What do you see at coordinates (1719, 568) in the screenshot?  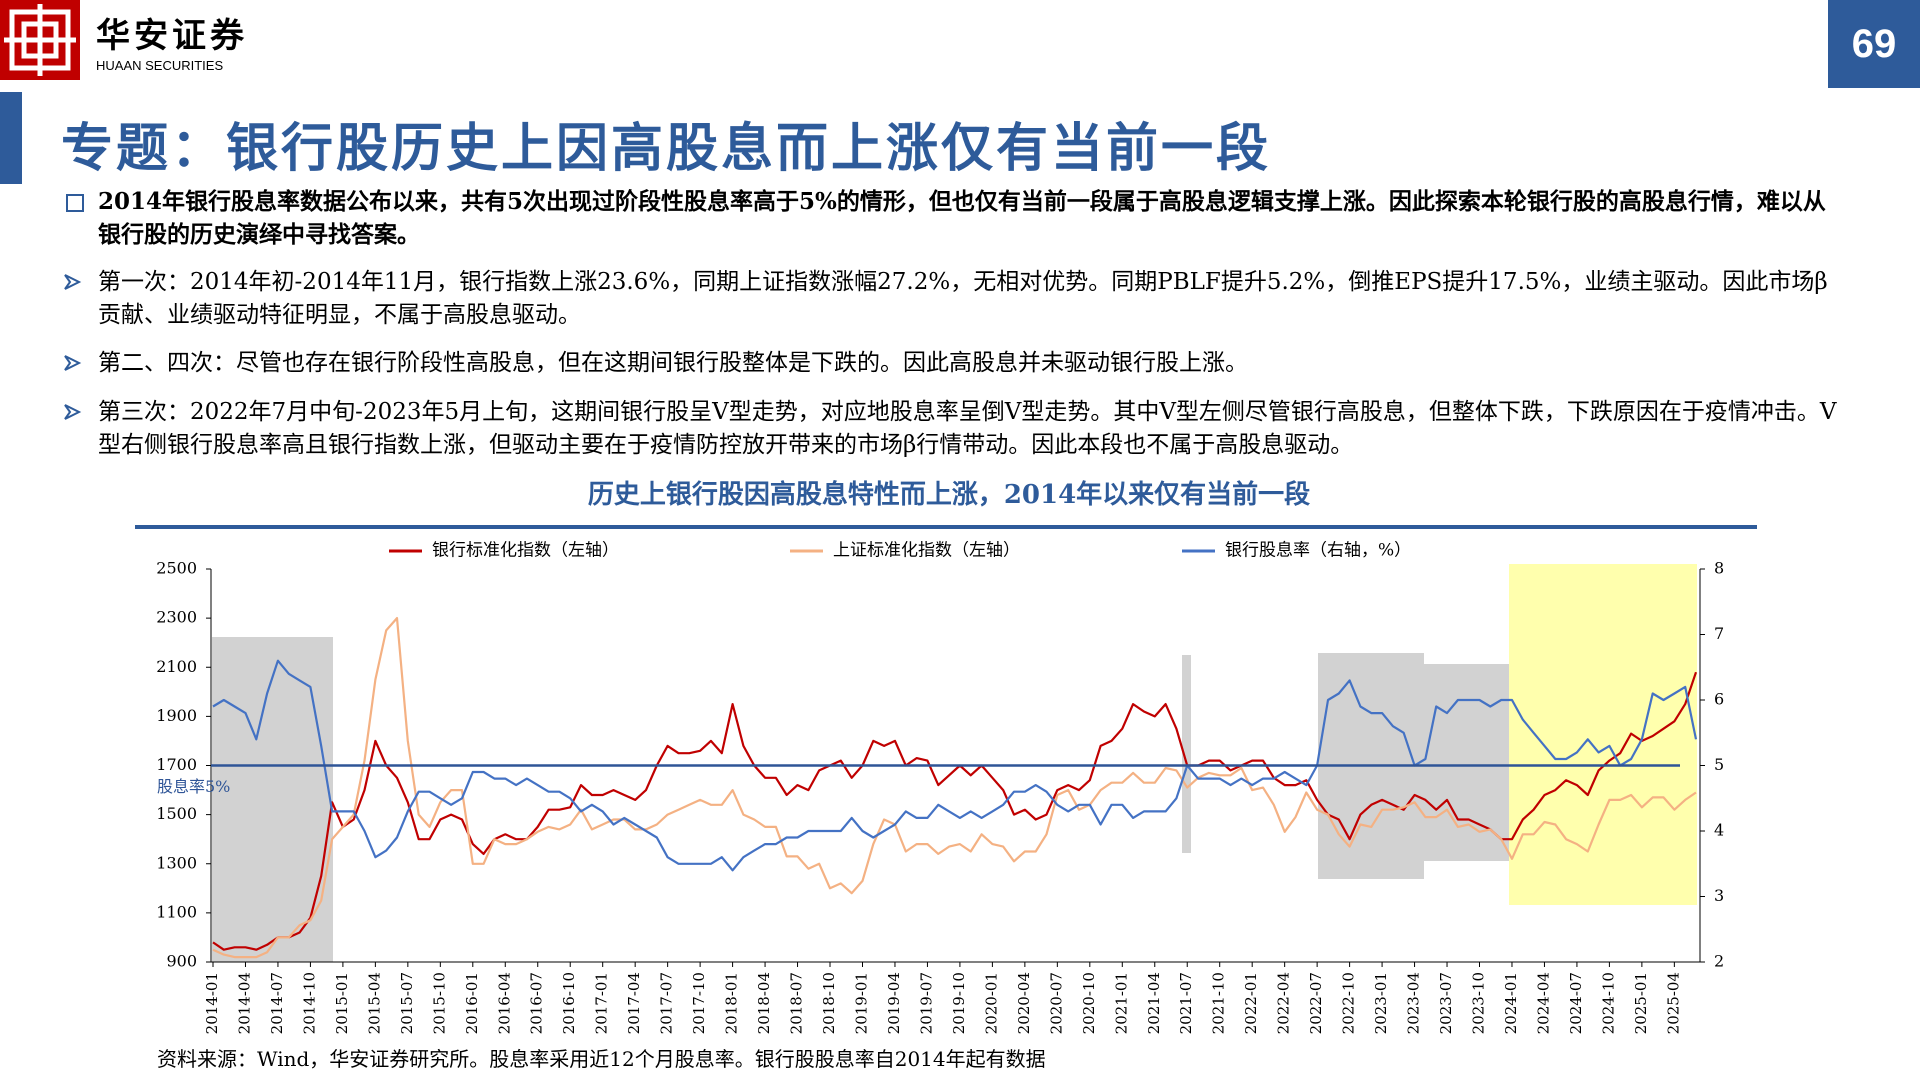 I see `y2-tick-label: 8` at bounding box center [1719, 568].